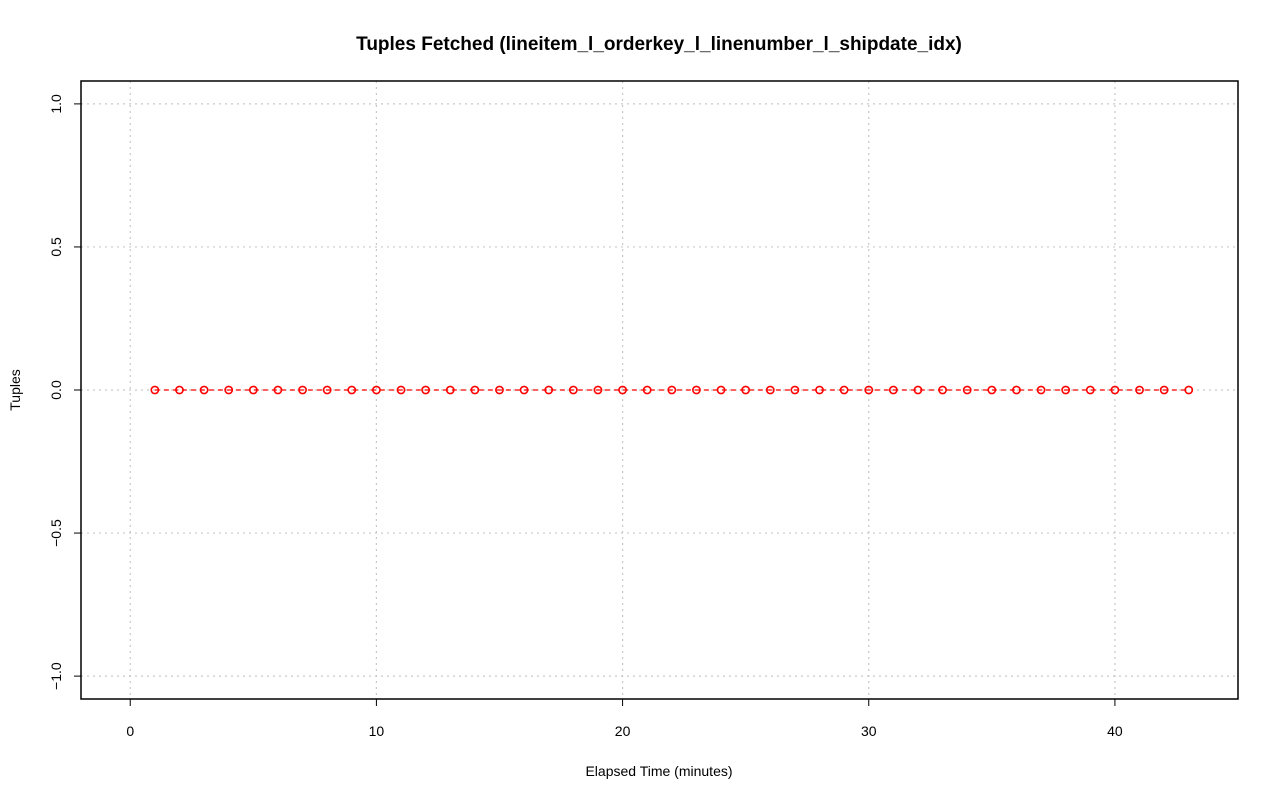 This screenshot has width=1280, height=801. Describe the element at coordinates (15, 390) in the screenshot. I see `y-axis-label: Tuples` at that location.